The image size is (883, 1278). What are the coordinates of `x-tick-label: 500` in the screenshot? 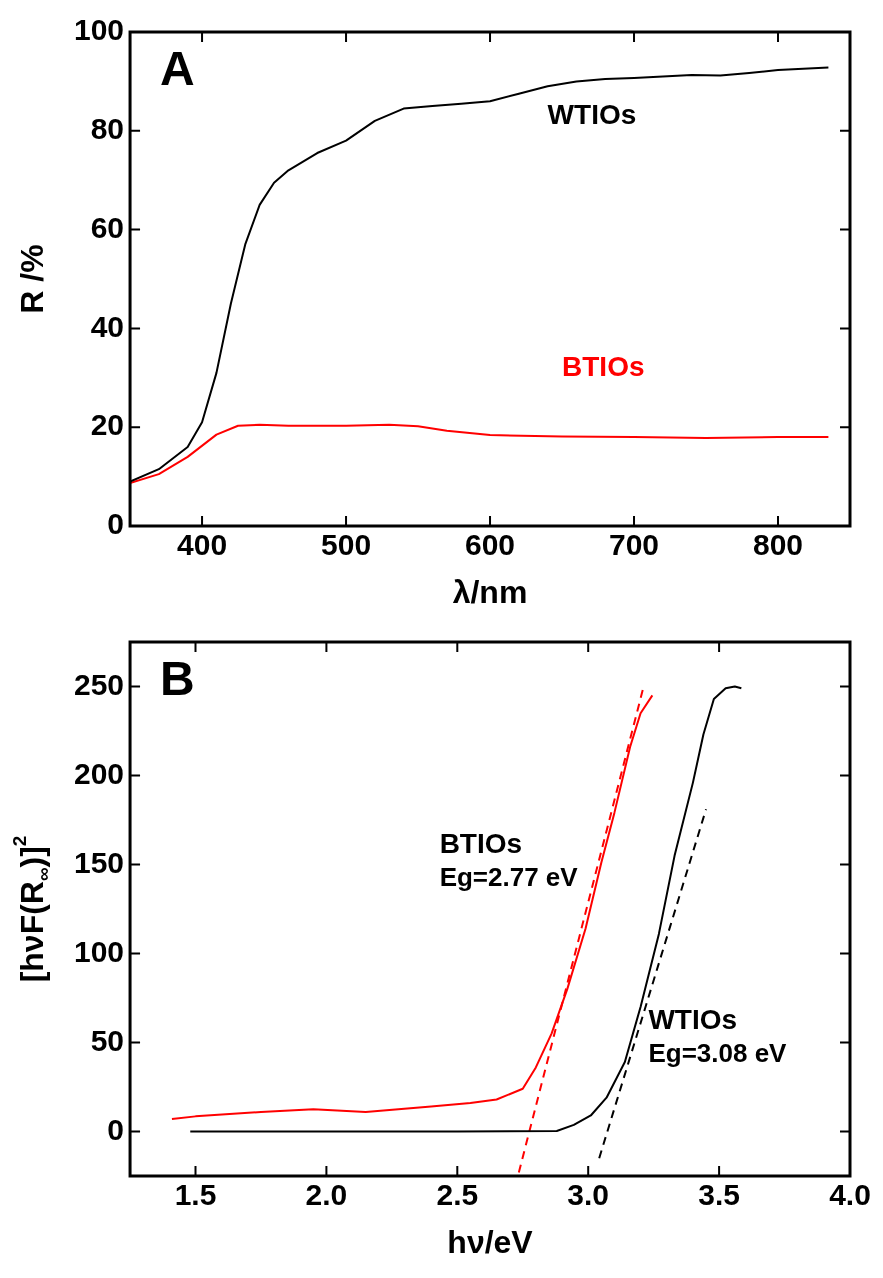 It's located at (346, 545).